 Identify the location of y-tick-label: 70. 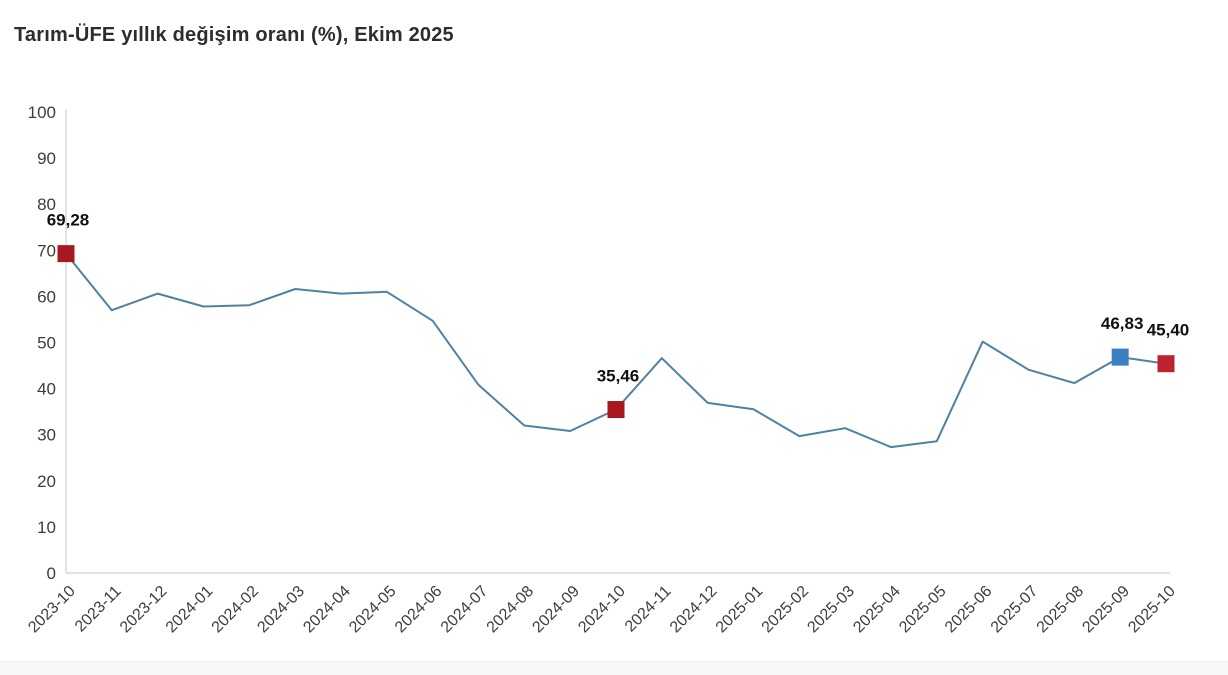
(46, 250).